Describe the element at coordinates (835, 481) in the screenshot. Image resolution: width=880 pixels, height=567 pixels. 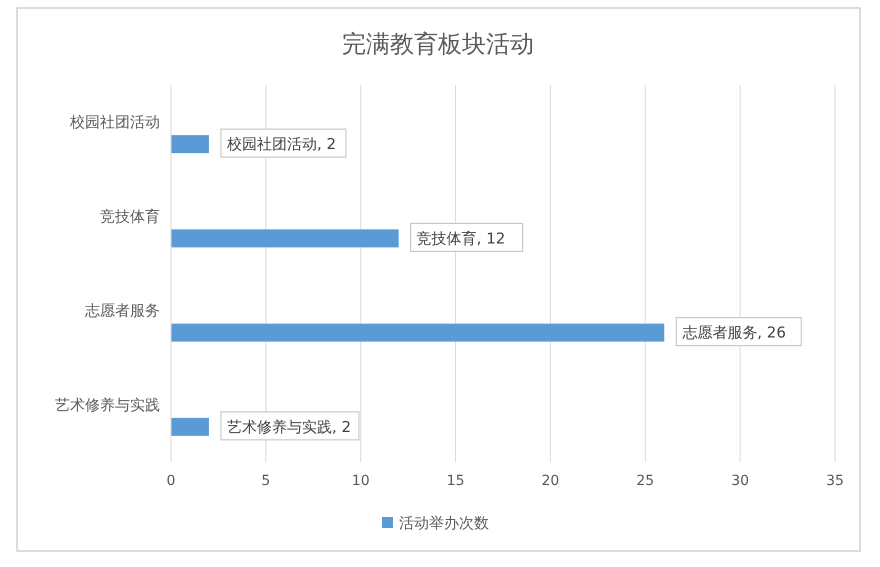
I see `x-tick-label: 35` at that location.